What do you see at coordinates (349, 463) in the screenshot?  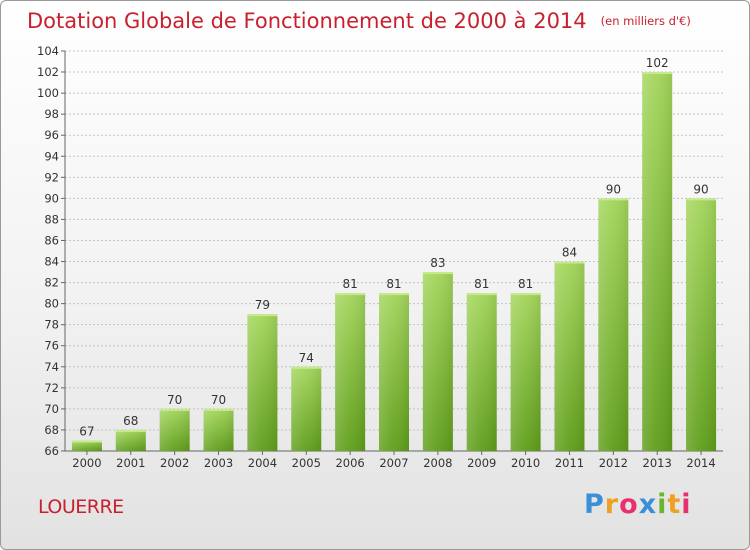 I see `x-tick-label: 2006` at bounding box center [349, 463].